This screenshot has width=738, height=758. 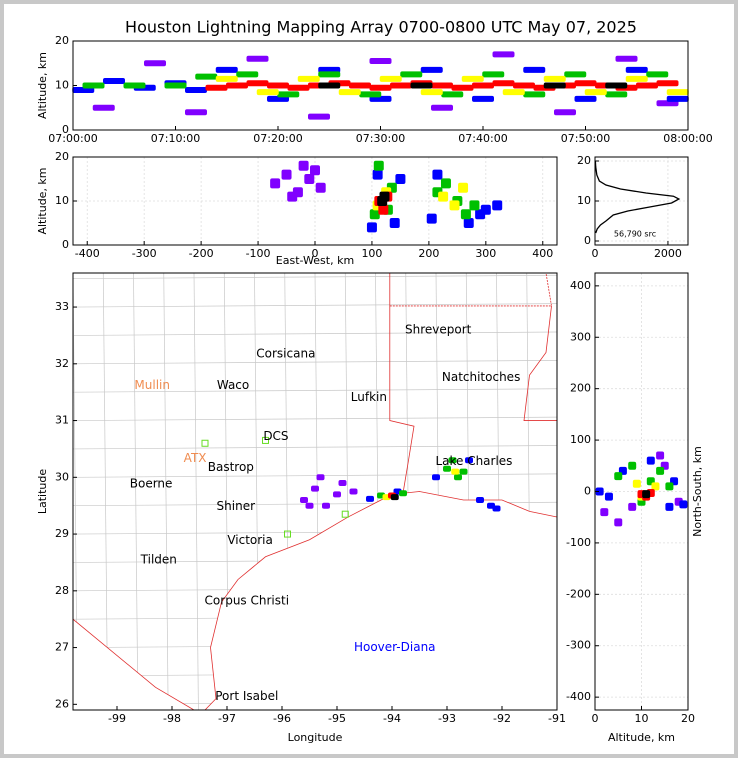 What do you see at coordinates (236, 506) in the screenshot?
I see `place-label: Shiner` at bounding box center [236, 506].